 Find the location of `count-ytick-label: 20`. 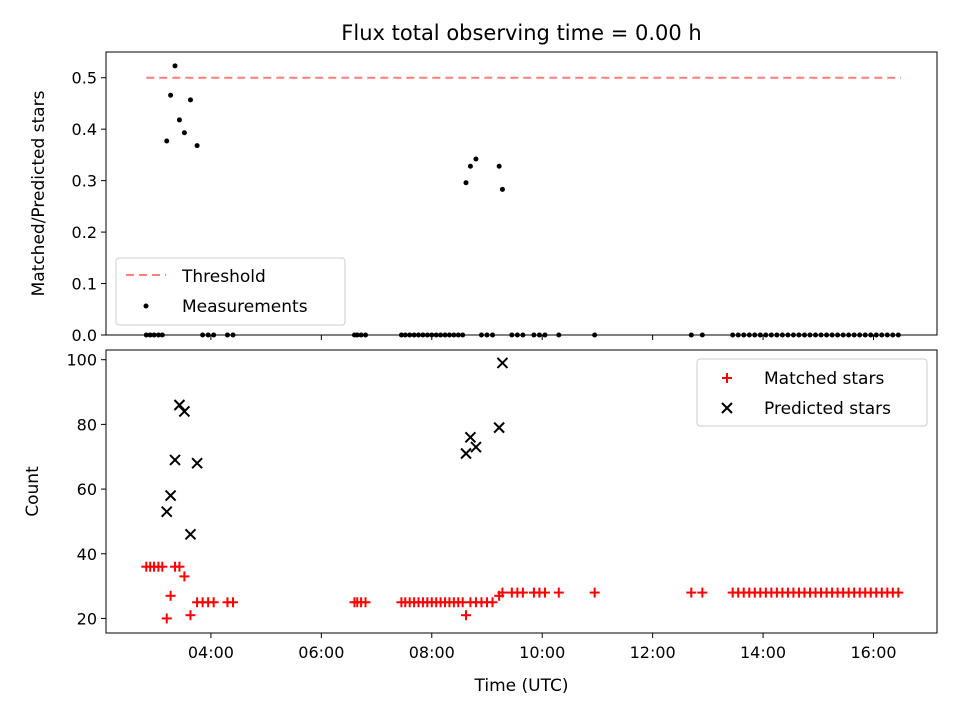

count-ytick-label: 20 is located at coordinates (87, 618).